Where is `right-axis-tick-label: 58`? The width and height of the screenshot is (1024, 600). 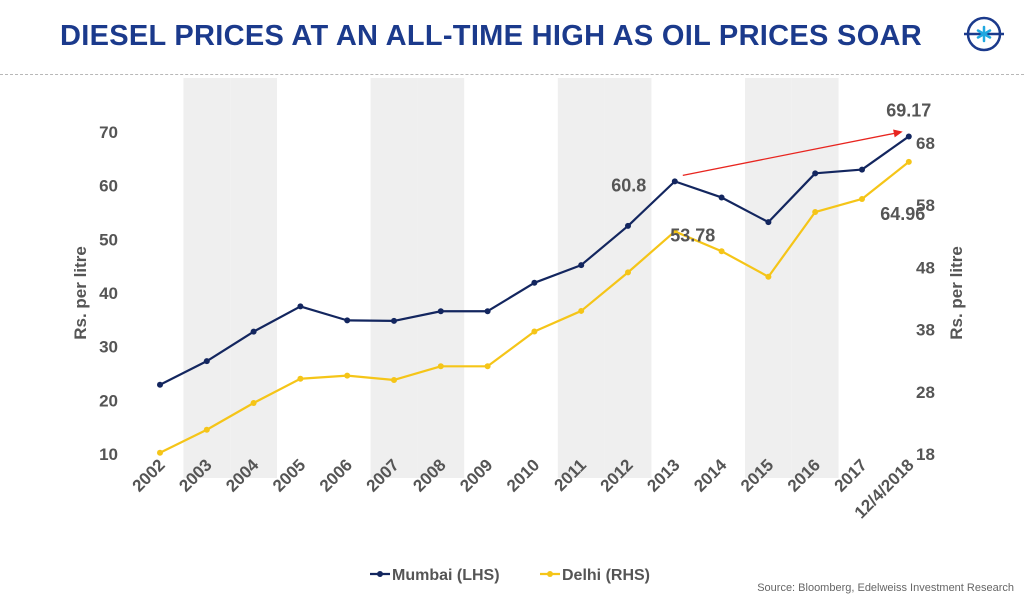 right-axis-tick-label: 58 is located at coordinates (925, 205).